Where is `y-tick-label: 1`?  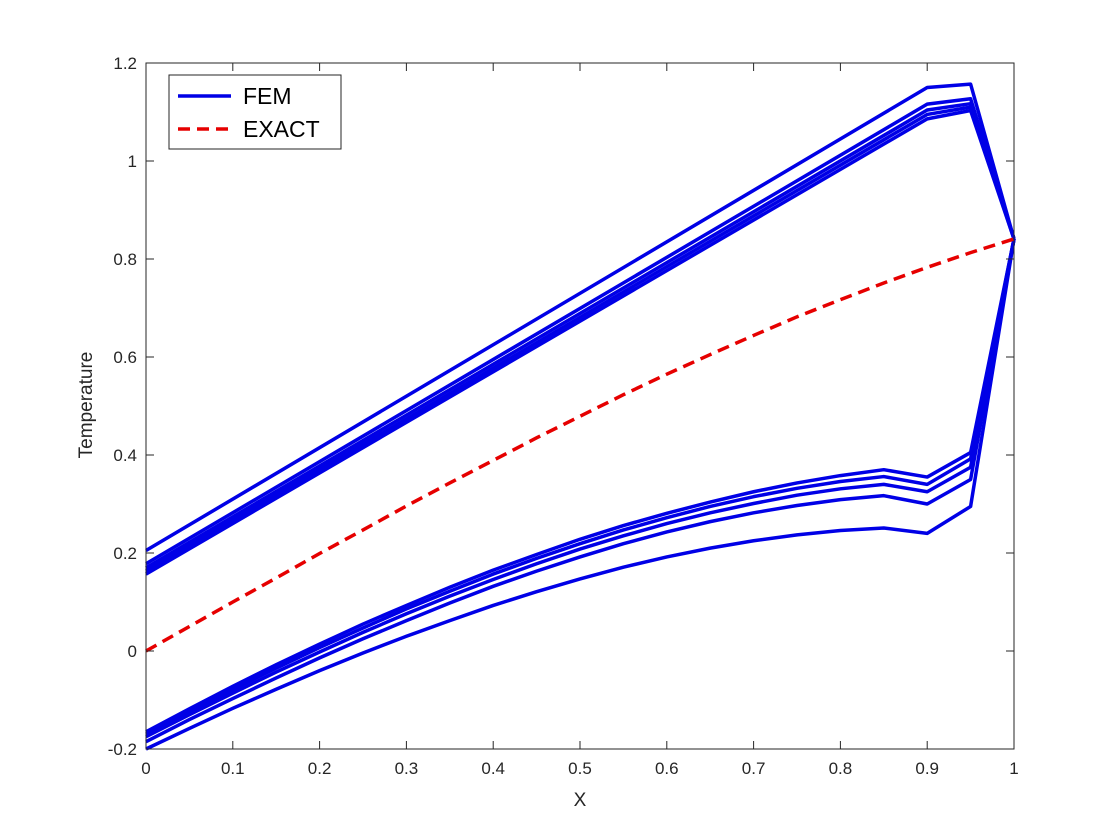 y-tick-label: 1 is located at coordinates (132, 161).